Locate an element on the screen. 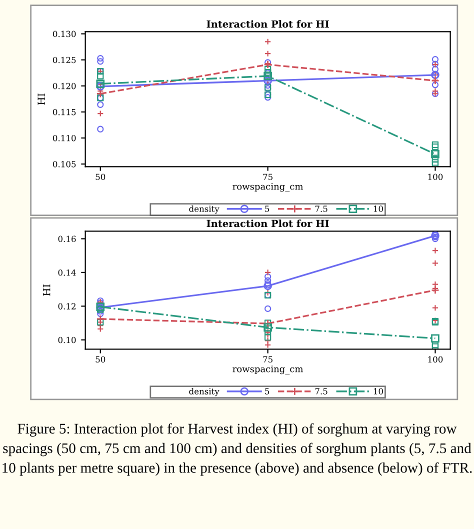  y-tick-label: 0.110 is located at coordinates (64, 138).